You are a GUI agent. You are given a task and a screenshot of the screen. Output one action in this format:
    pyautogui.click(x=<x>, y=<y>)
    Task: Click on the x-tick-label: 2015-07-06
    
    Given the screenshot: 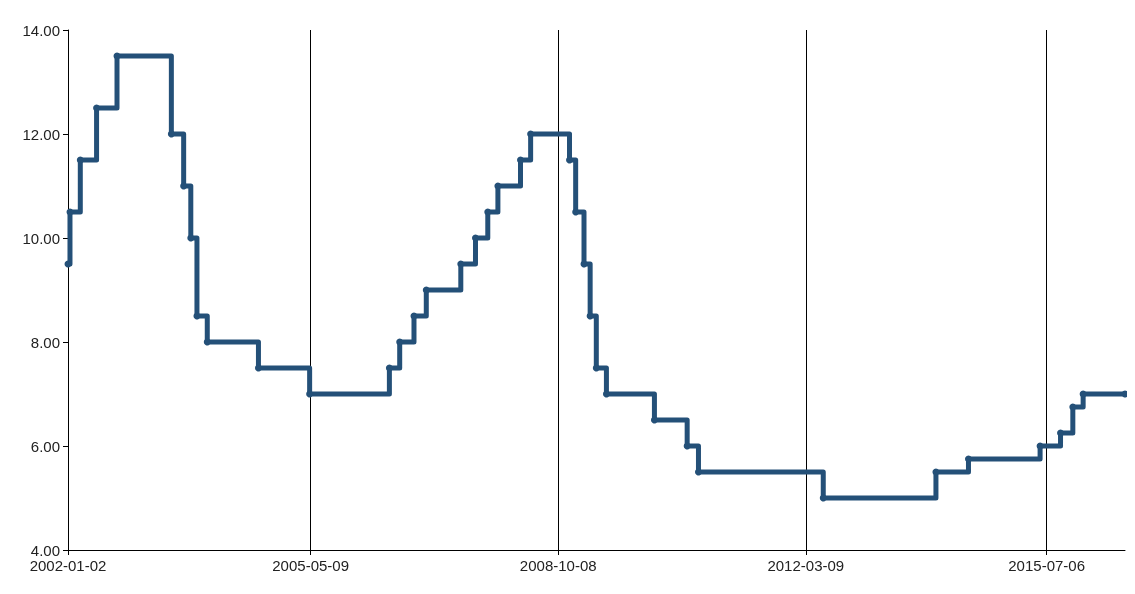 What is the action you would take?
    pyautogui.click(x=1046, y=565)
    